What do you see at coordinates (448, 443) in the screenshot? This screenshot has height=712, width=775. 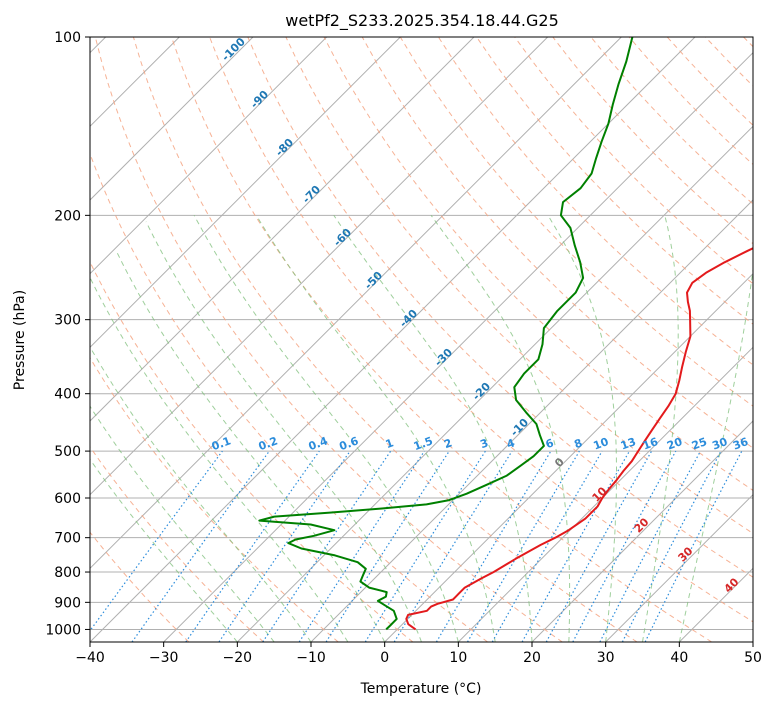 I see `mixing-ratio-label: 2` at bounding box center [448, 443].